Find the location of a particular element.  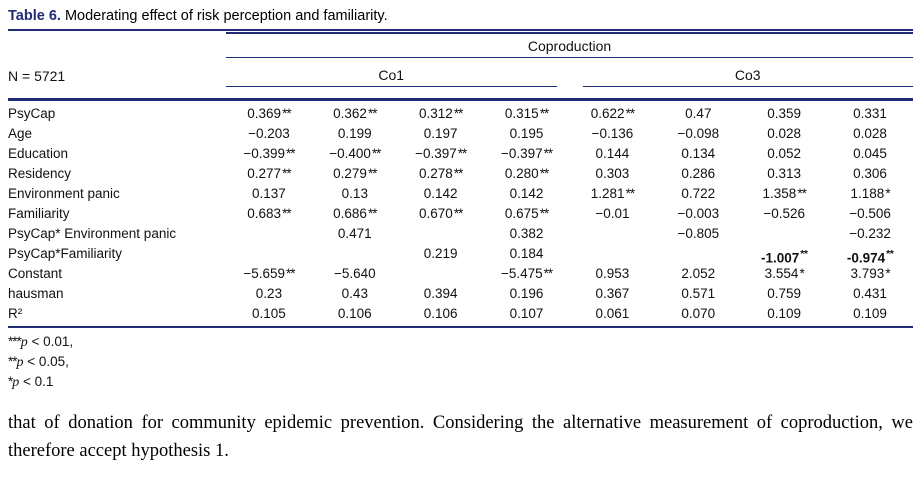

table-cell: 0.622** is located at coordinates (612, 113).